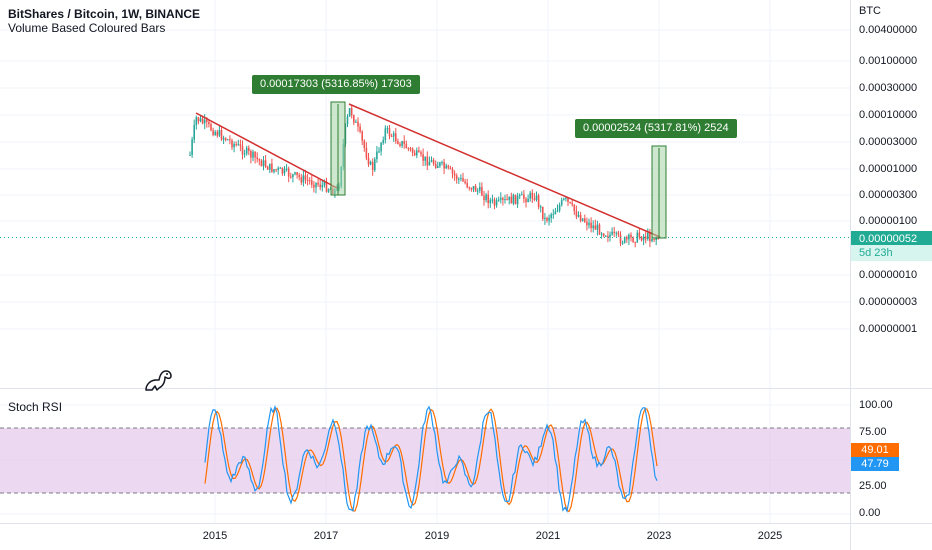 The width and height of the screenshot is (932, 550). What do you see at coordinates (870, 513) in the screenshot?
I see `stoch-axis-label: 0.00` at bounding box center [870, 513].